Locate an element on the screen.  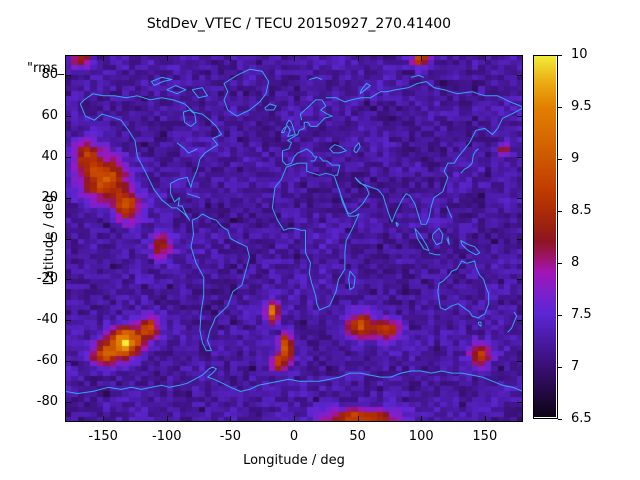
colorbar-tick-label: 8.5 is located at coordinates (581, 210).